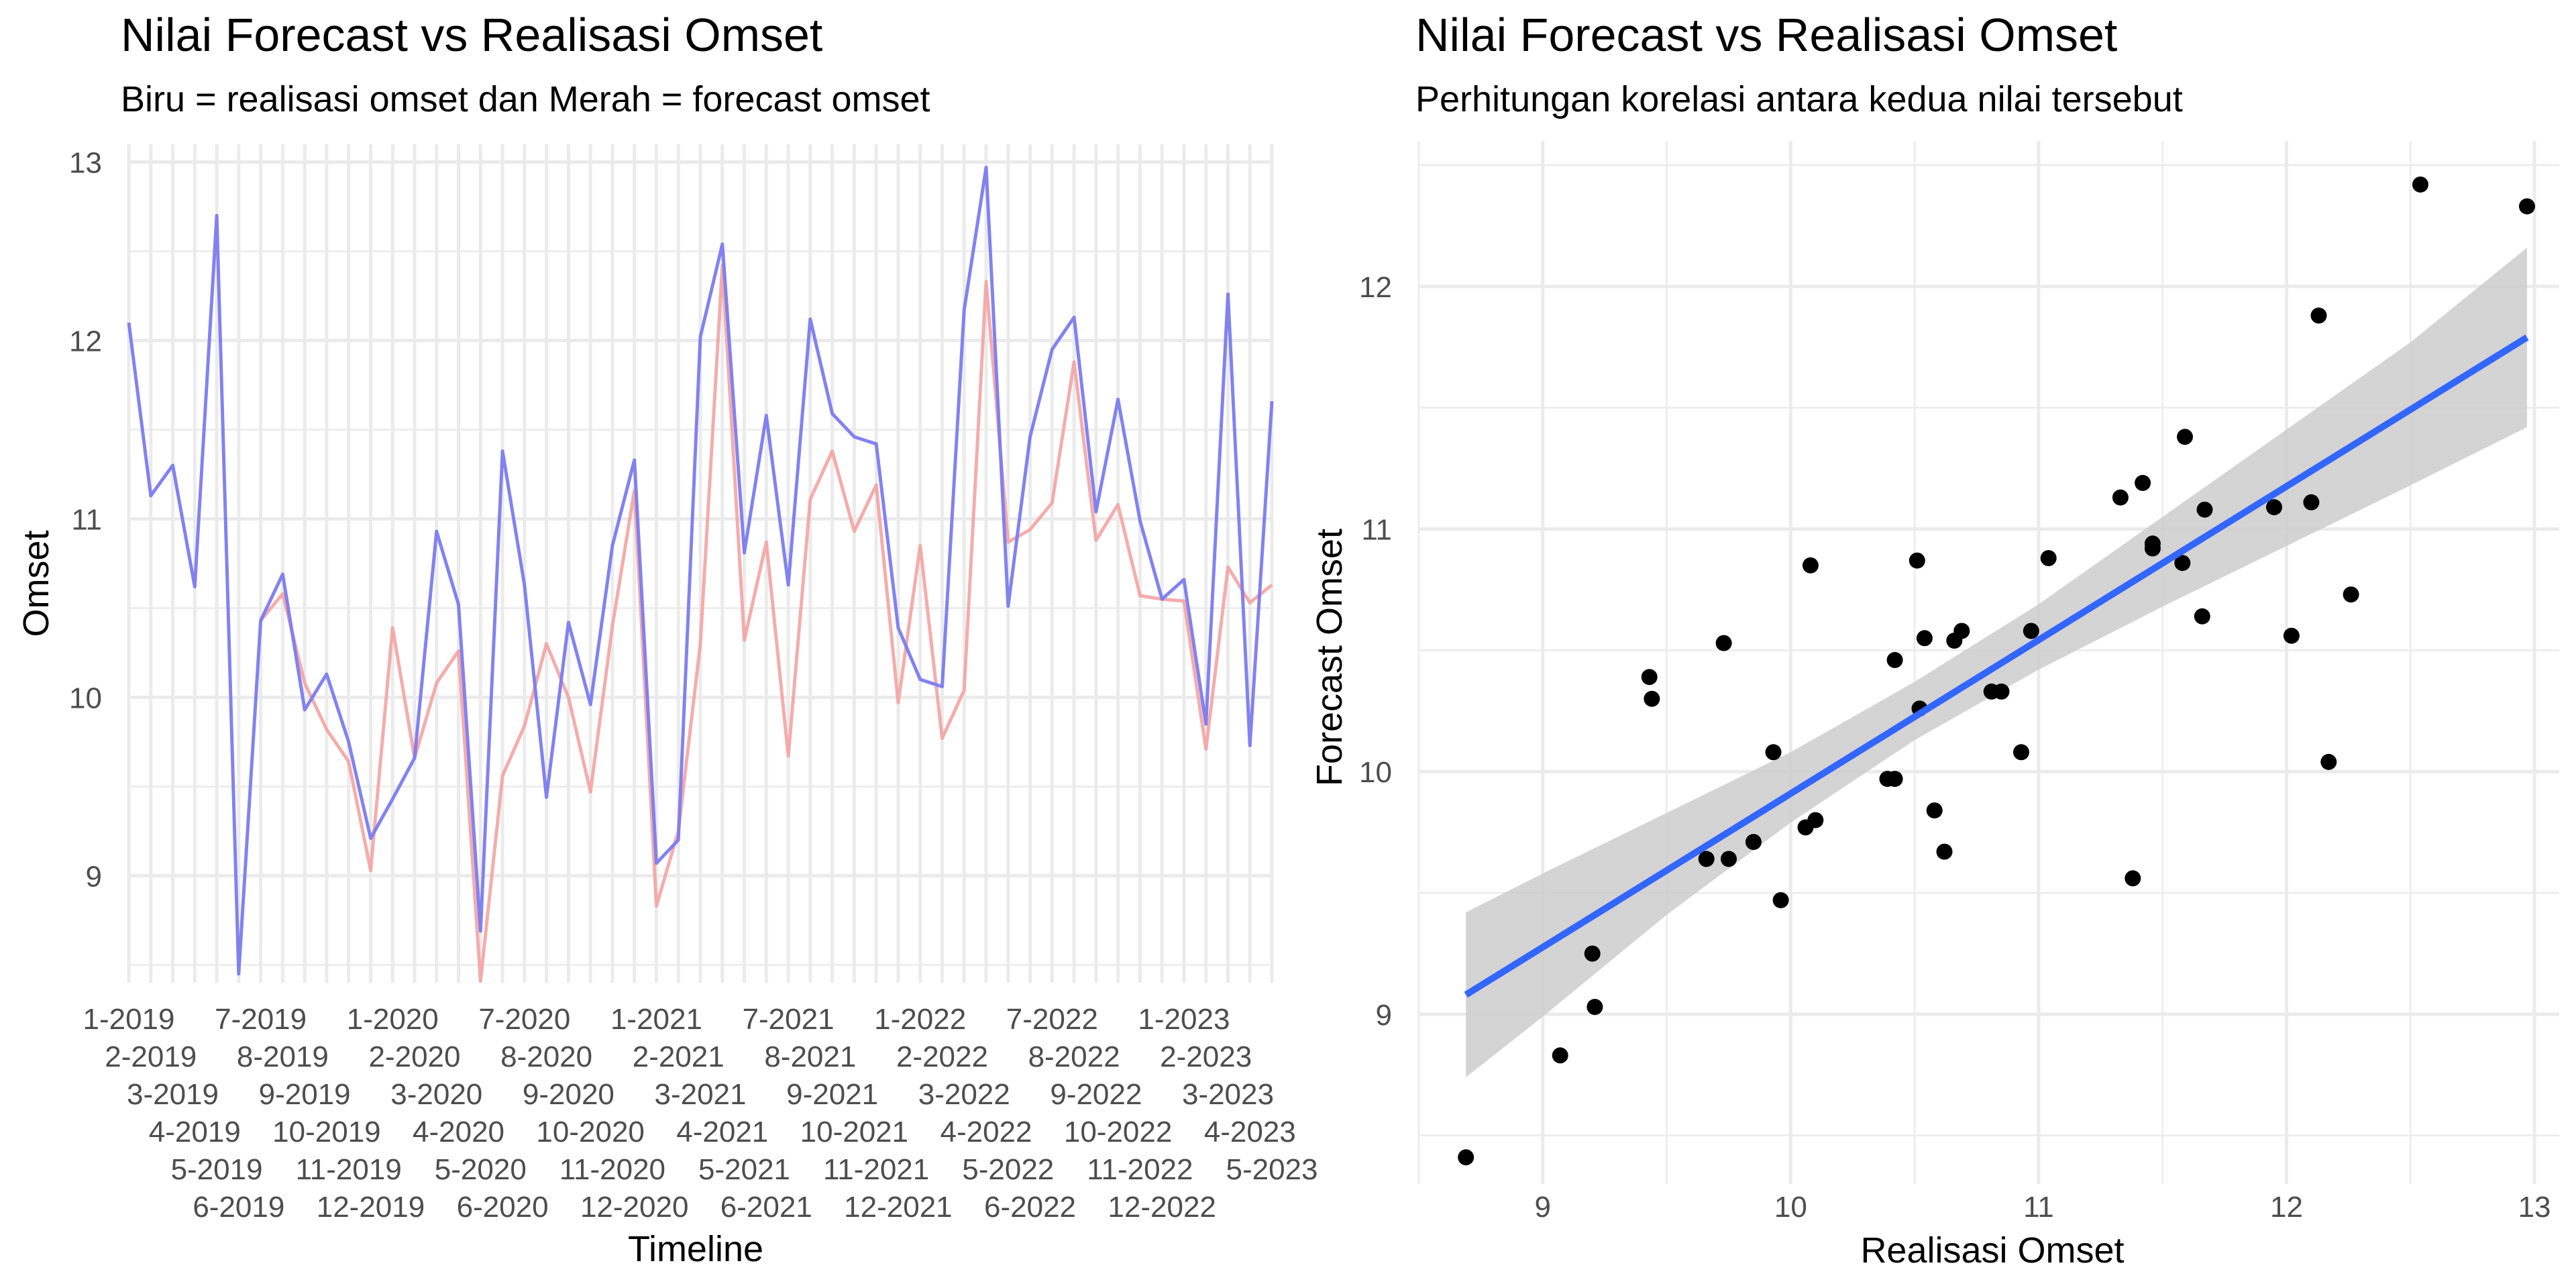 The width and height of the screenshot is (2576, 1288). What do you see at coordinates (656, 1019) in the screenshot?
I see `x-tick-label: 1-2021` at bounding box center [656, 1019].